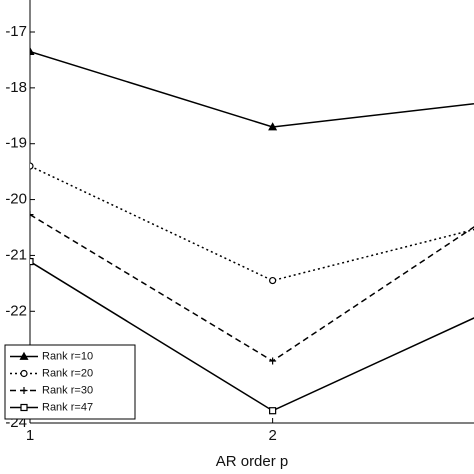  Describe the element at coordinates (67, 390) in the screenshot. I see `legend-label: Rank r=30` at that location.